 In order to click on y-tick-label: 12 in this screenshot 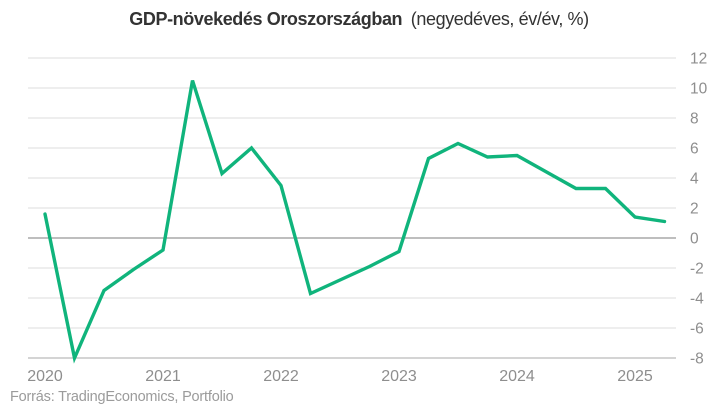, I will do `click(698, 59)`.